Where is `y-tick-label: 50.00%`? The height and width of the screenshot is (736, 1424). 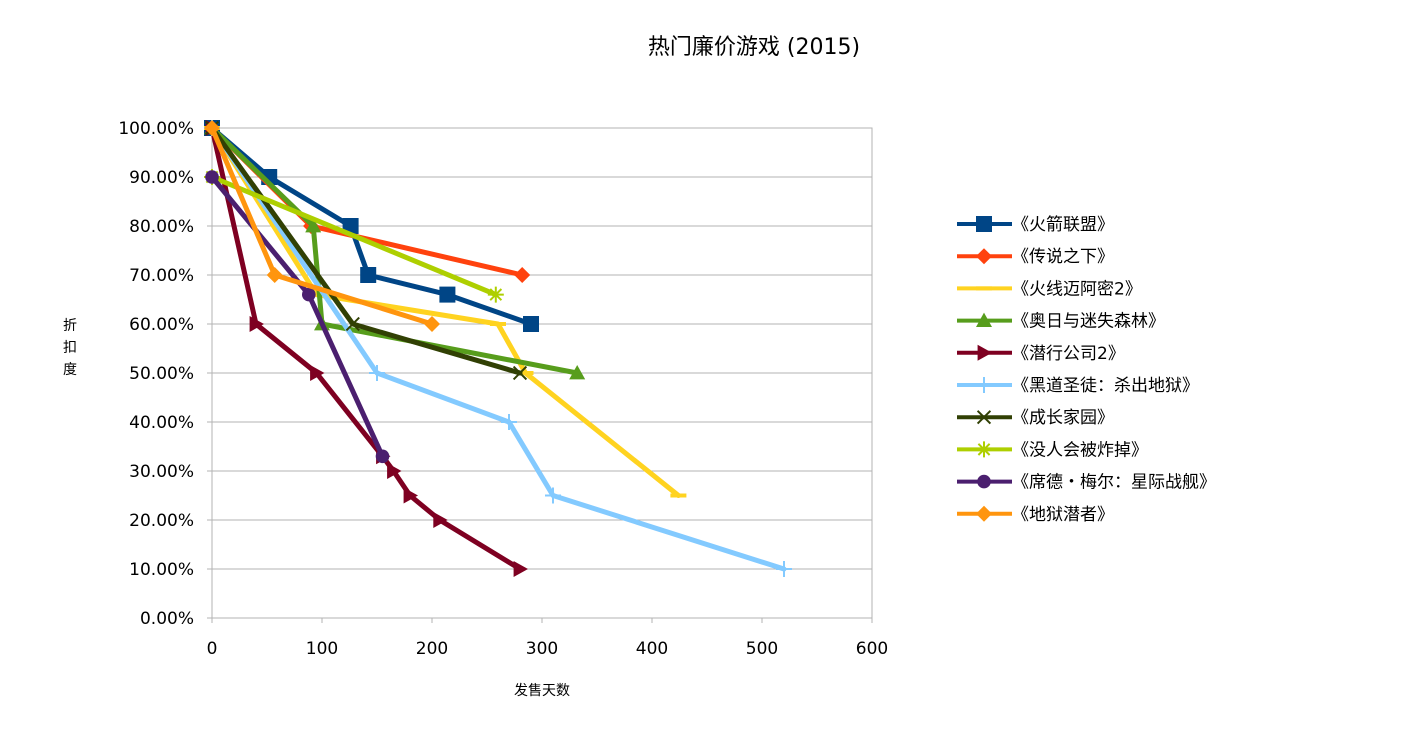 y-tick-label: 50.00% is located at coordinates (161, 374).